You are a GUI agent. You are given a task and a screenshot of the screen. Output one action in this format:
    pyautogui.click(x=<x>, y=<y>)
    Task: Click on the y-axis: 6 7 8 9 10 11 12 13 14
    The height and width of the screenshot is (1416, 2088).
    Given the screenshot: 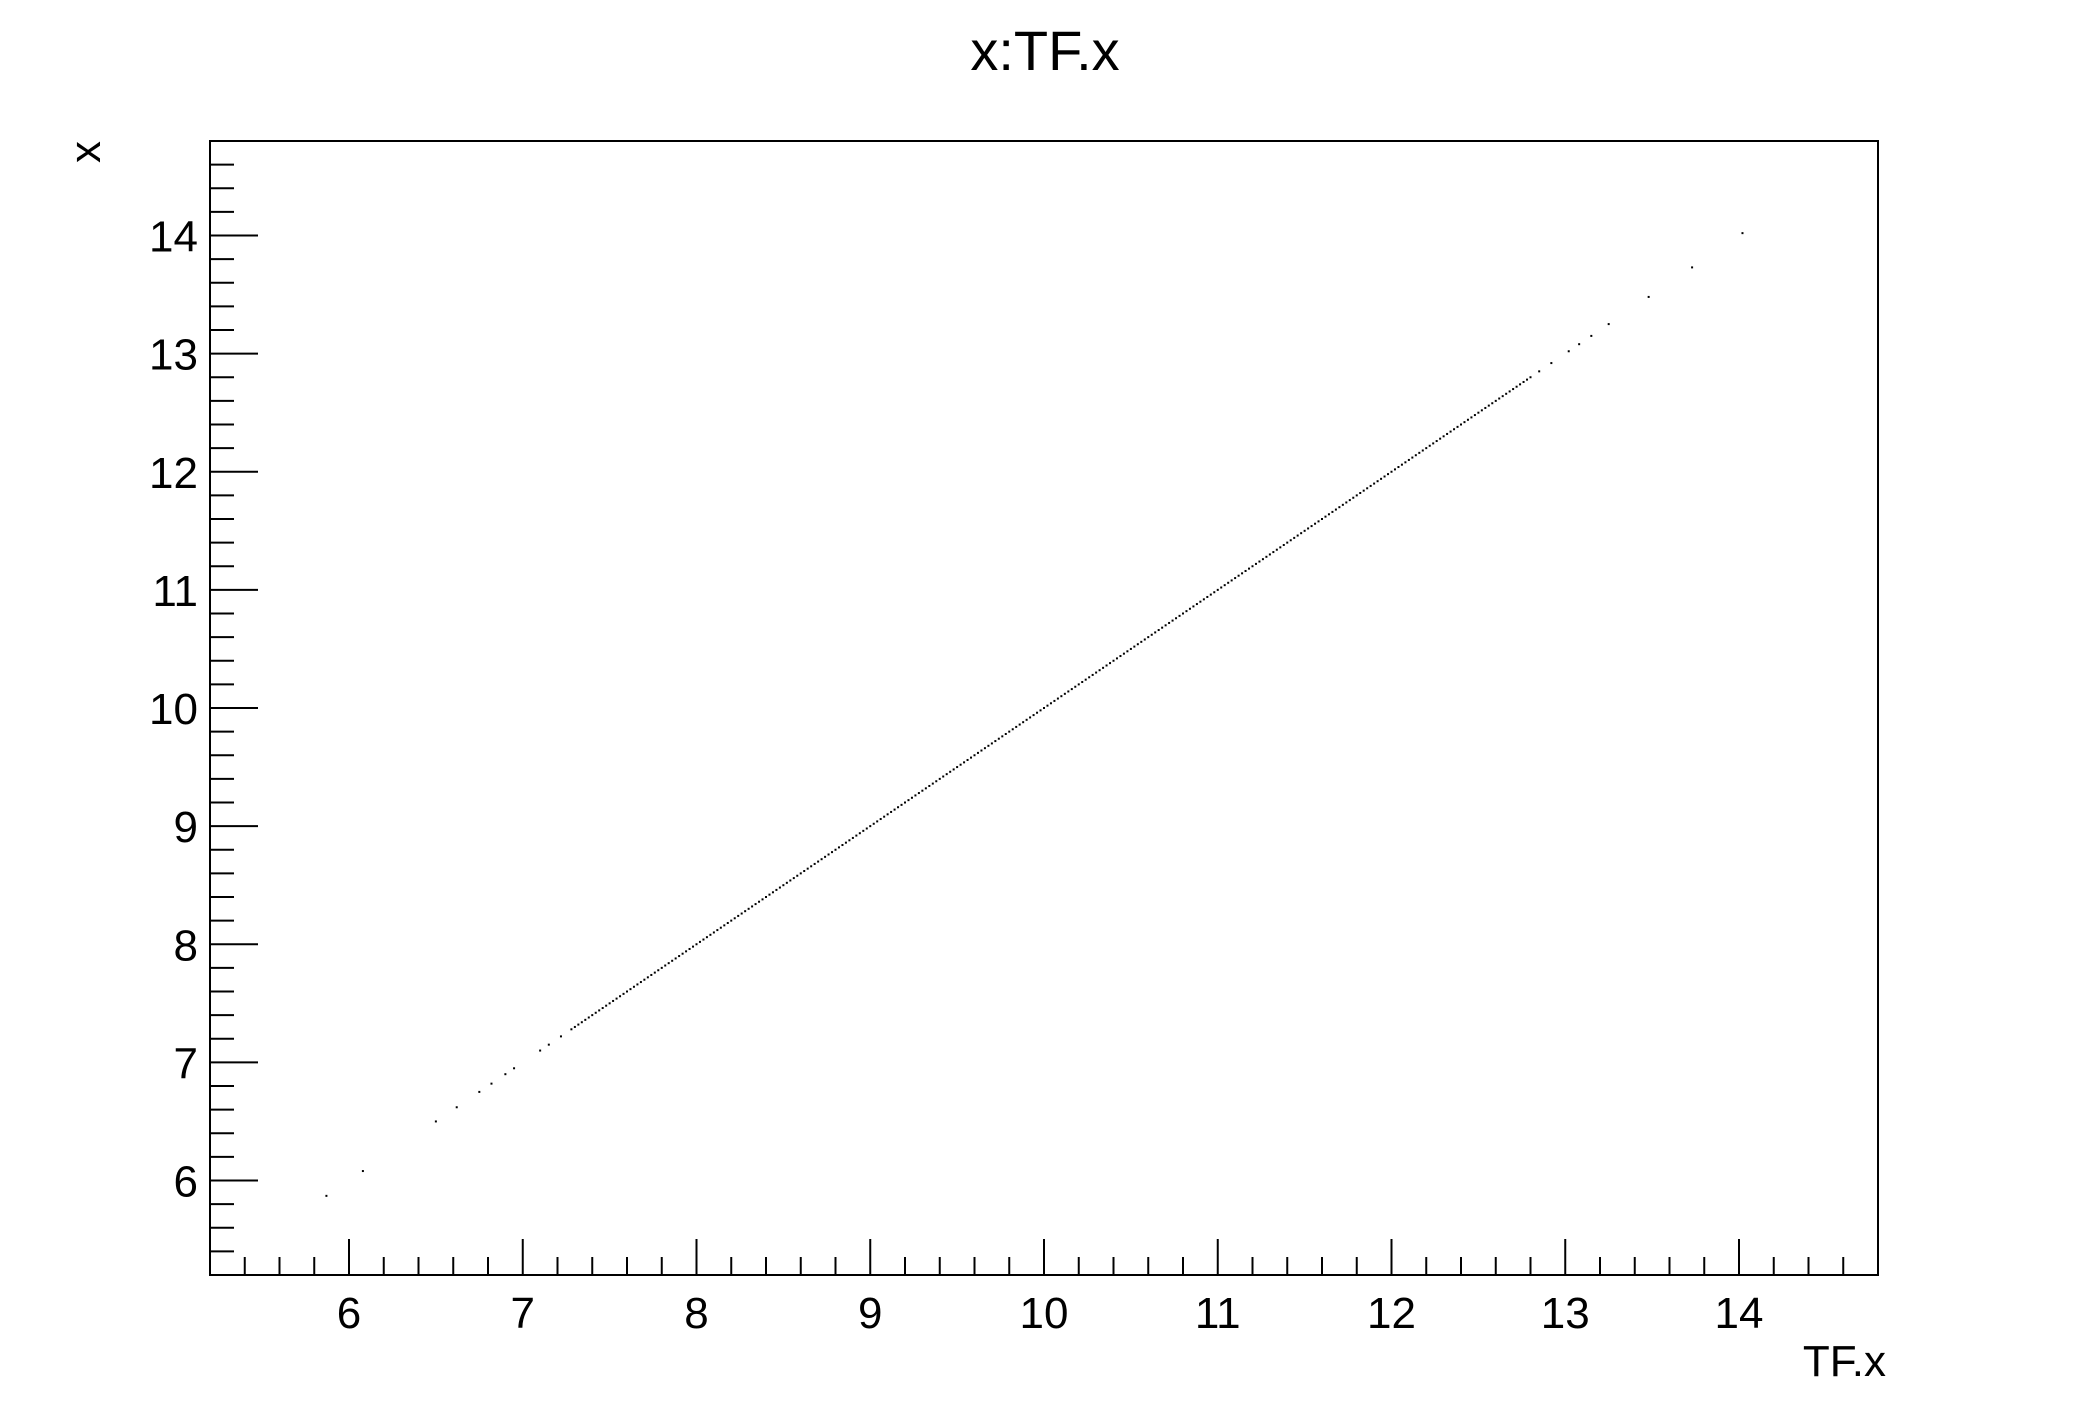 What is the action you would take?
    pyautogui.click(x=203, y=708)
    